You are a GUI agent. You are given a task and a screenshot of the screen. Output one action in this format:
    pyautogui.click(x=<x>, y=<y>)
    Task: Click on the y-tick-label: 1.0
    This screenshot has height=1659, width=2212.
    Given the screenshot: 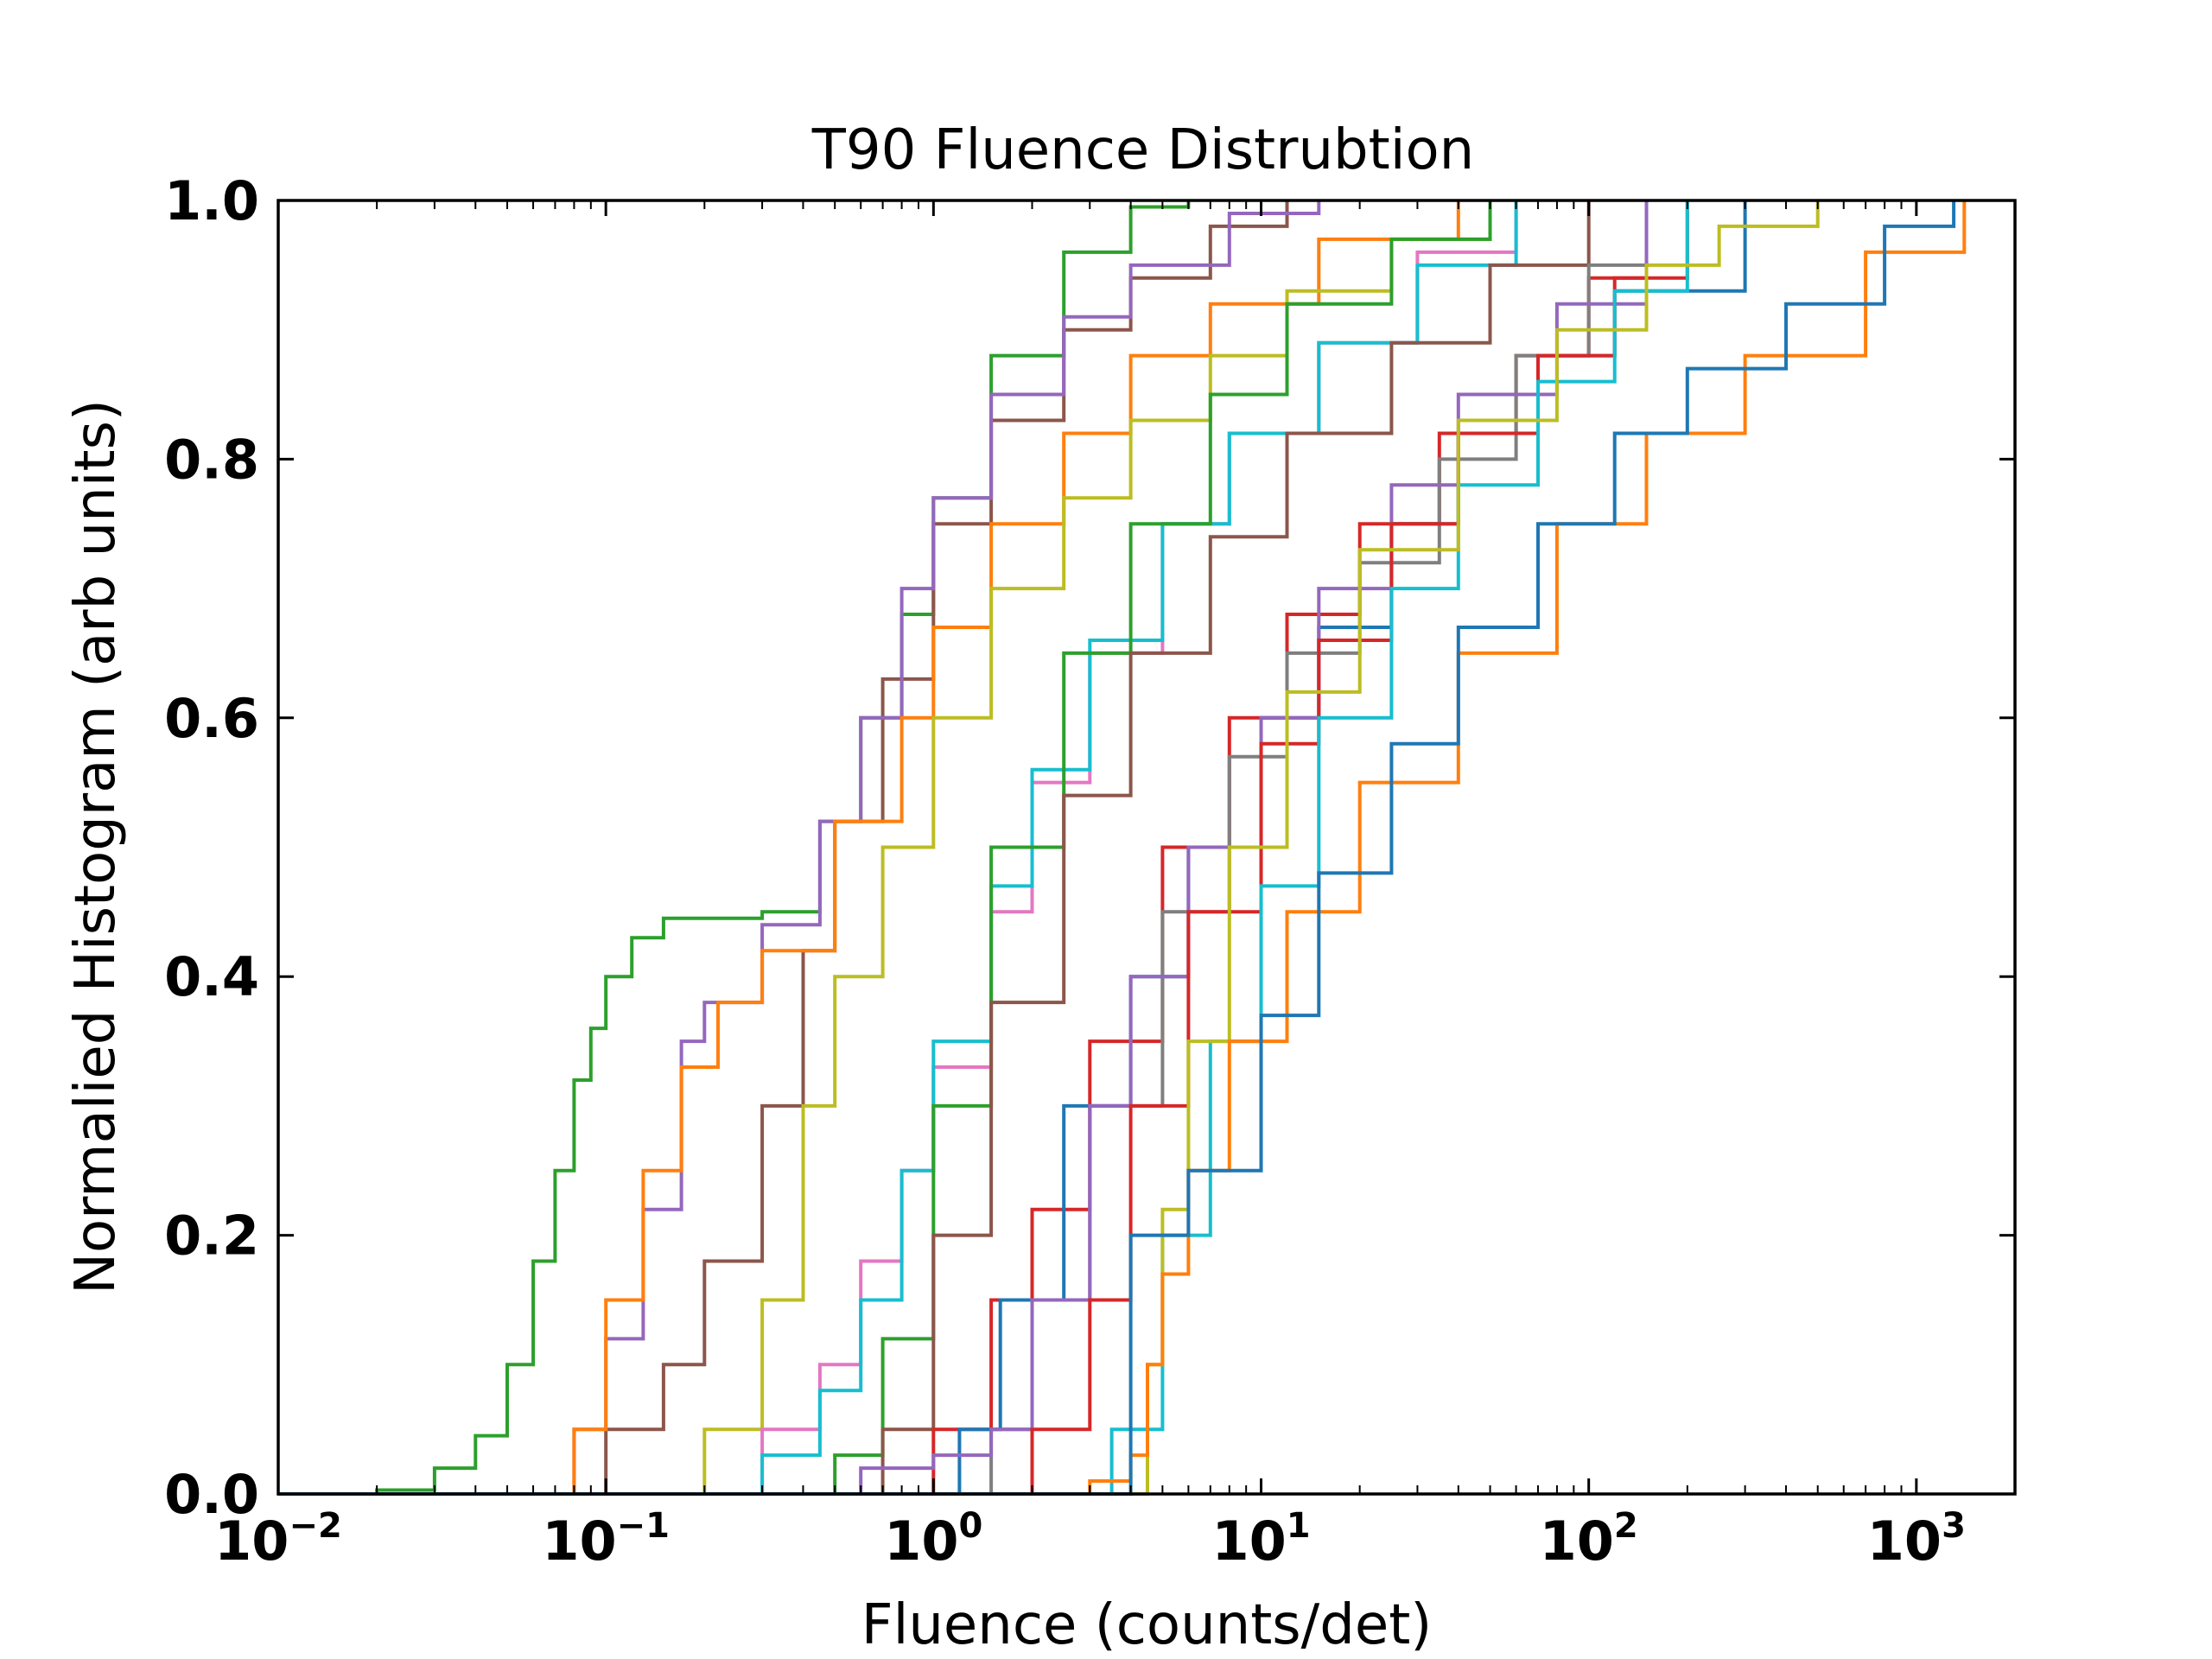 What is the action you would take?
    pyautogui.click(x=211, y=200)
    